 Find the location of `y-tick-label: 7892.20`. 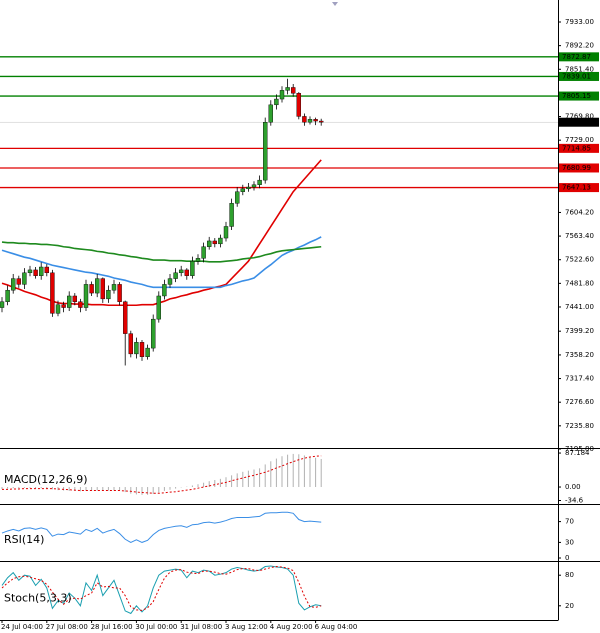

y-tick-label: 7892.20 is located at coordinates (579, 46).